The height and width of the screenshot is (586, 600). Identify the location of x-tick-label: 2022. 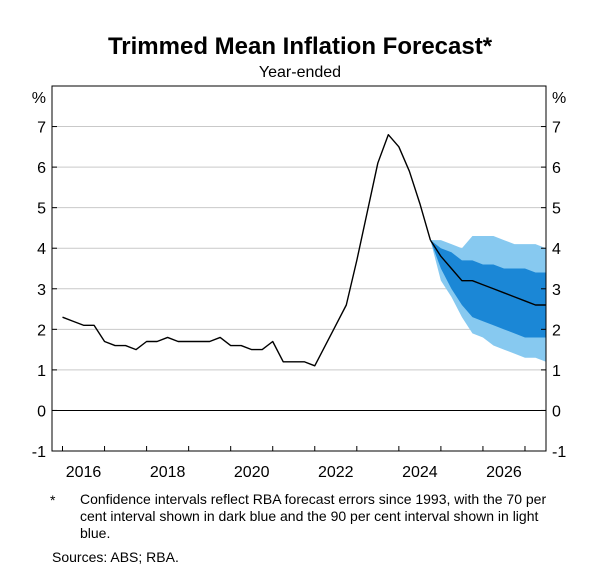
(336, 472).